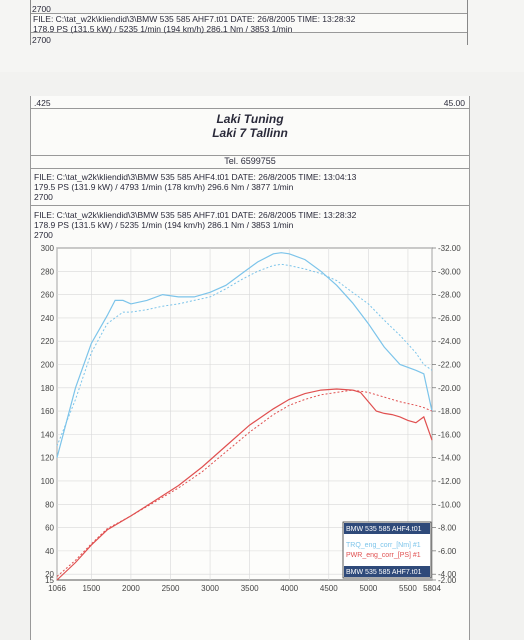 This screenshot has height=640, width=524. Describe the element at coordinates (48, 458) in the screenshot. I see `y-left-tick-label: 120` at that location.